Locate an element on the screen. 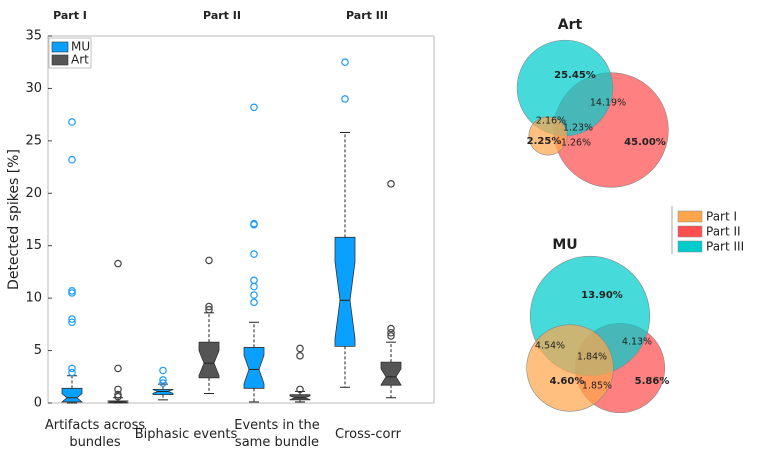  venn-label: 14.19% is located at coordinates (608, 103).